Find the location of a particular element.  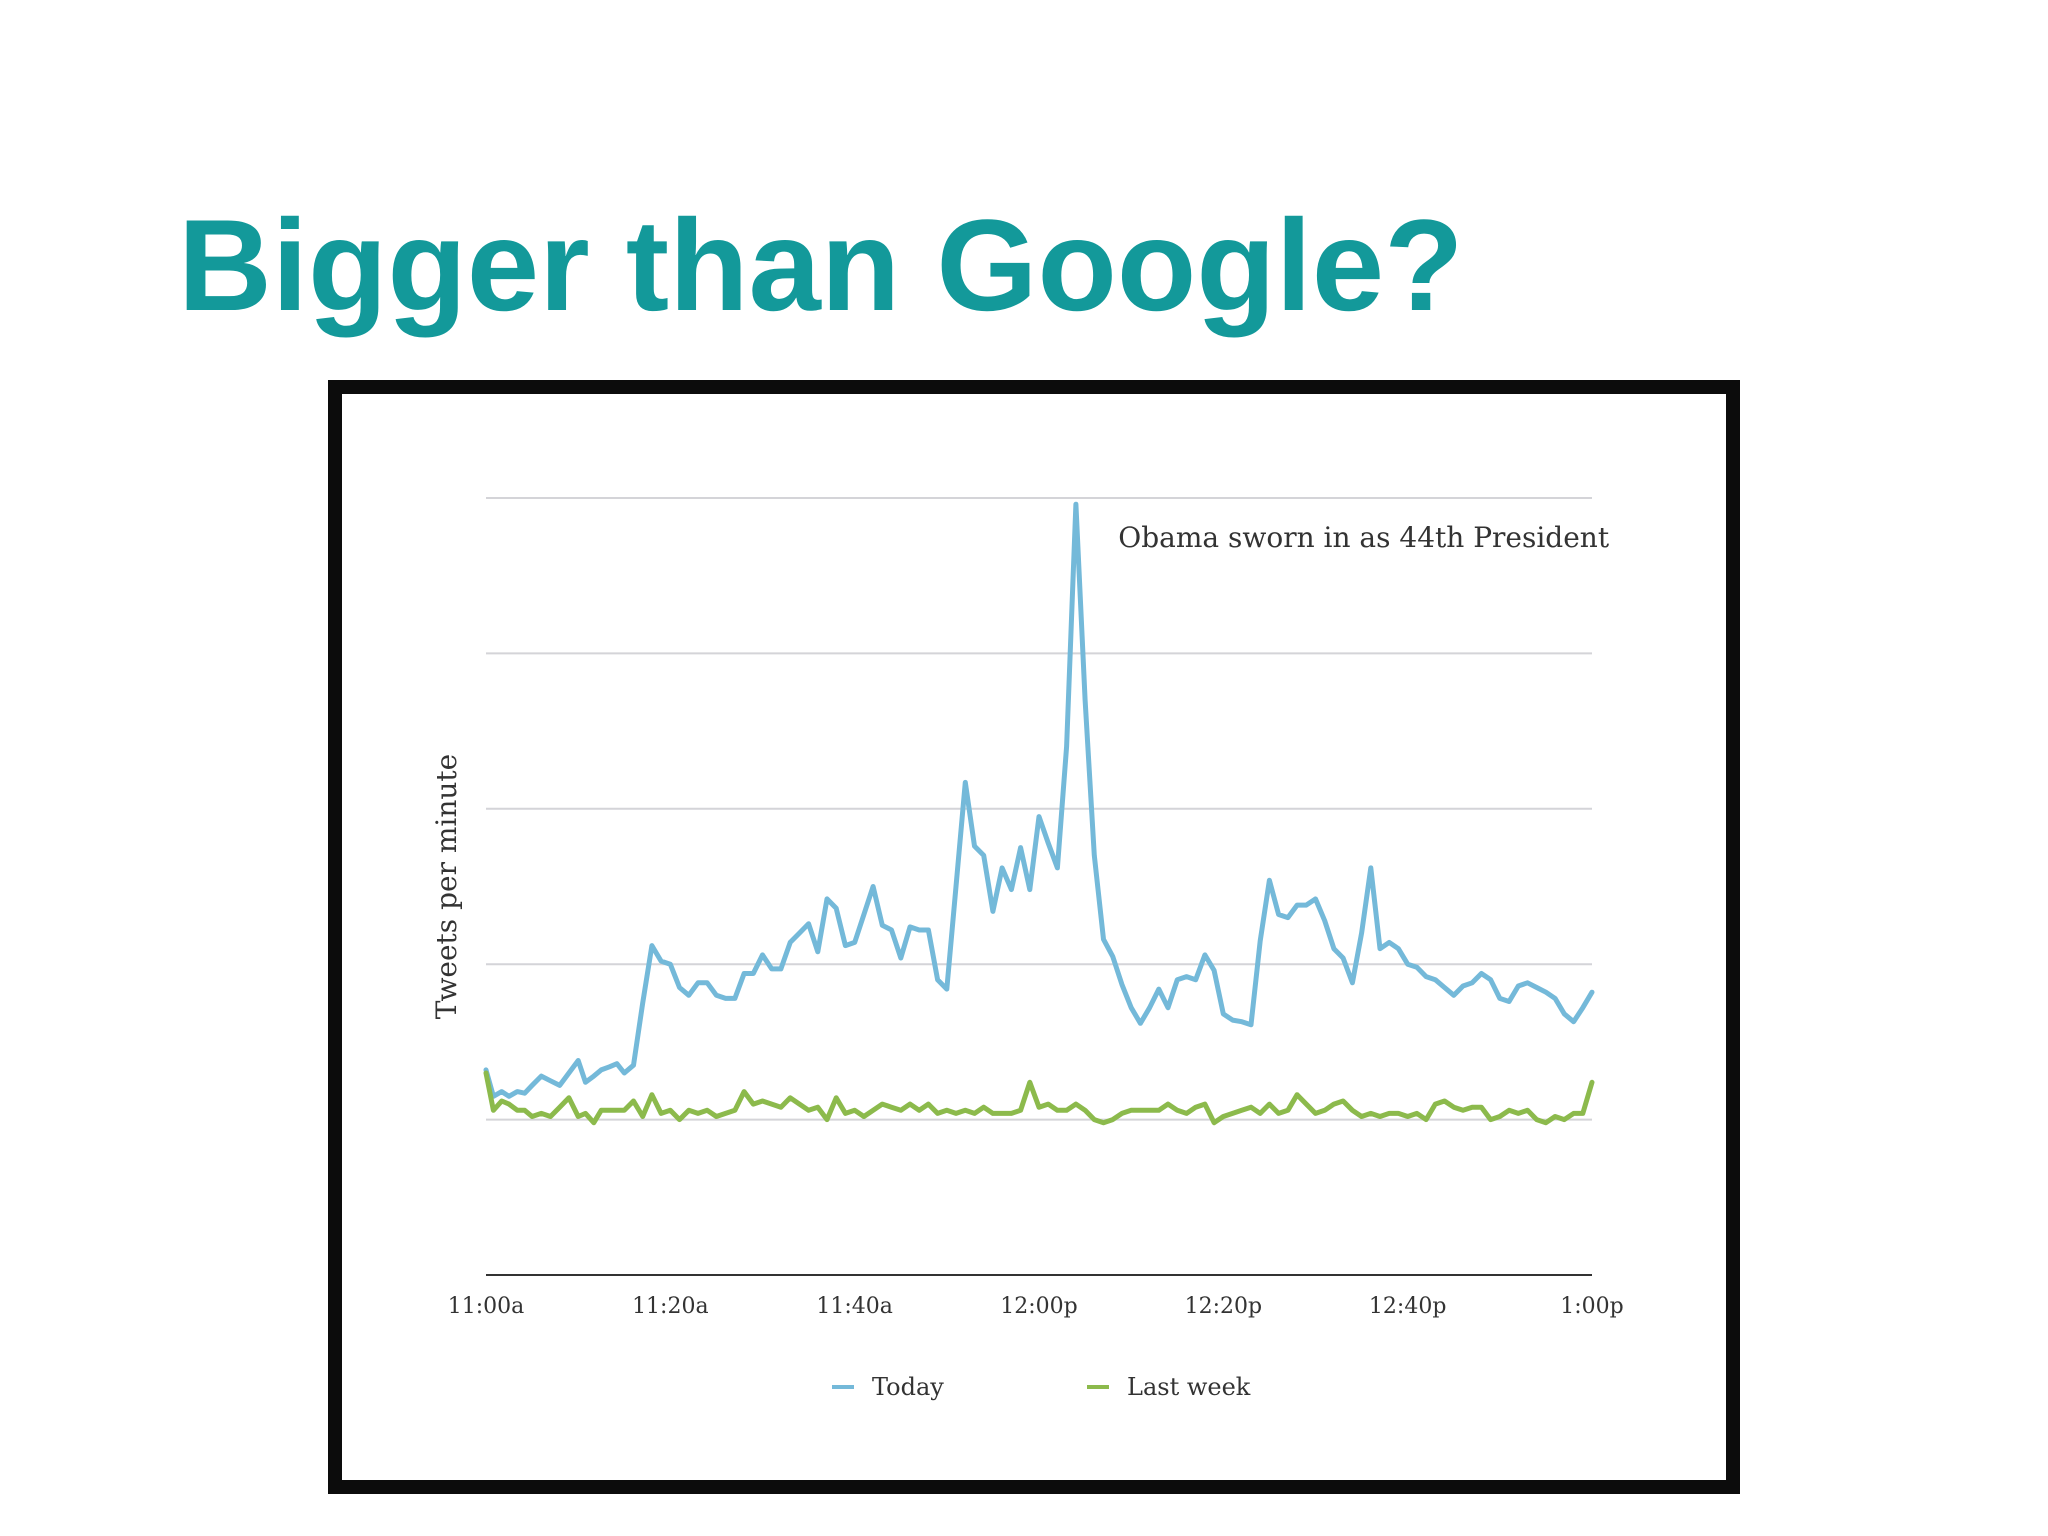

x-tick-label: 12:00p is located at coordinates (1038, 1306).